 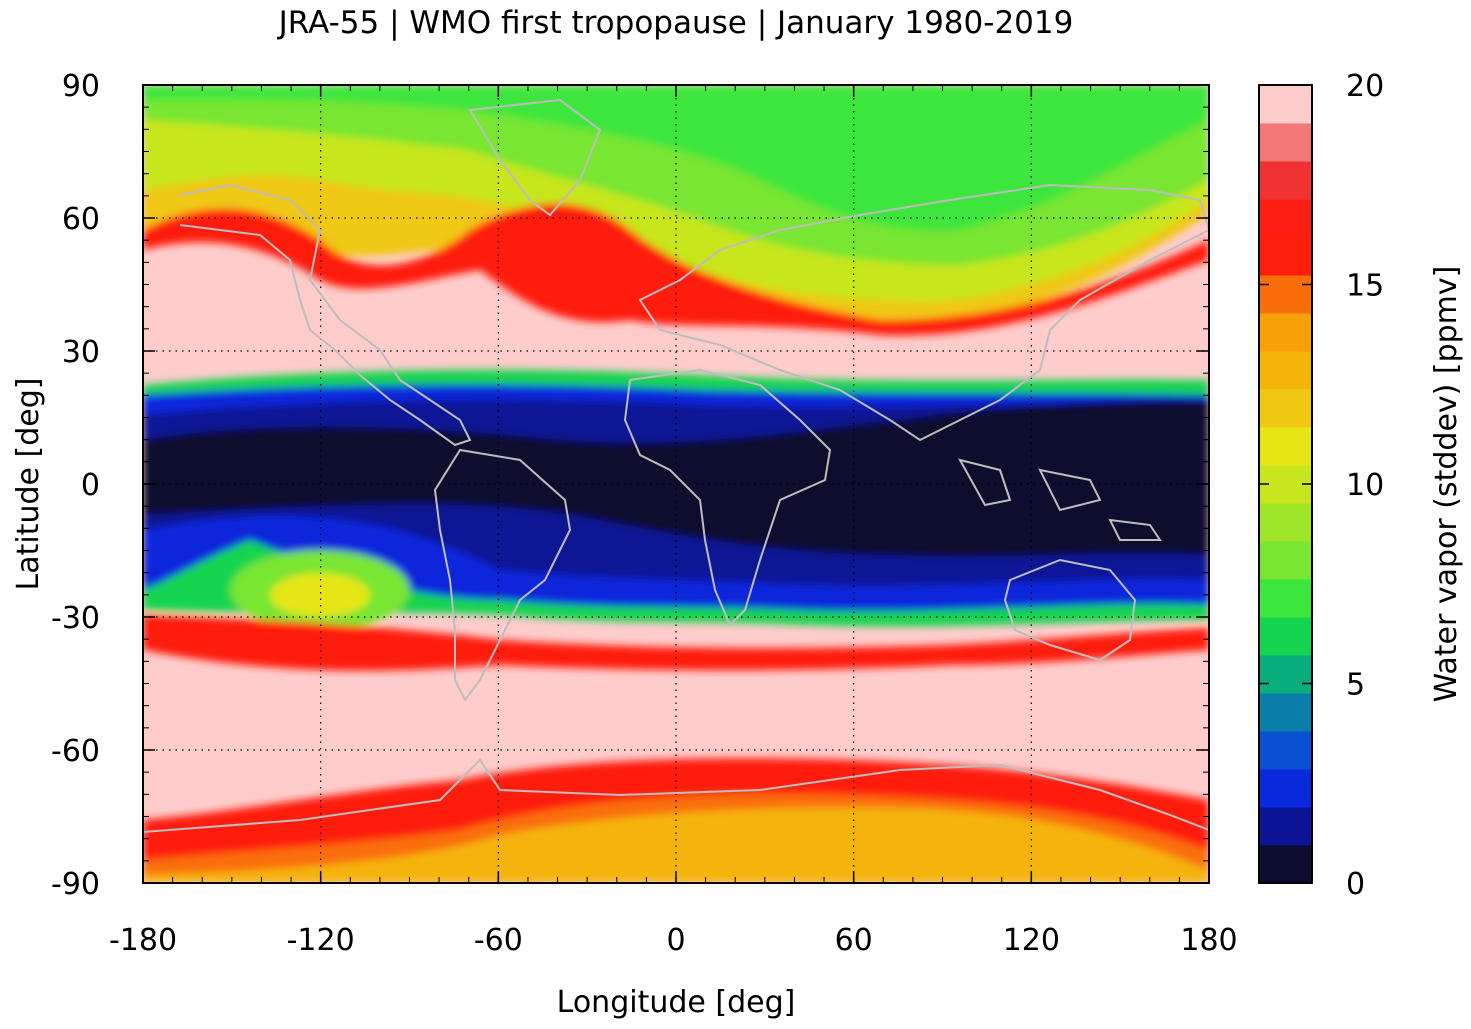 I want to click on colorbar, so click(x=1285, y=484).